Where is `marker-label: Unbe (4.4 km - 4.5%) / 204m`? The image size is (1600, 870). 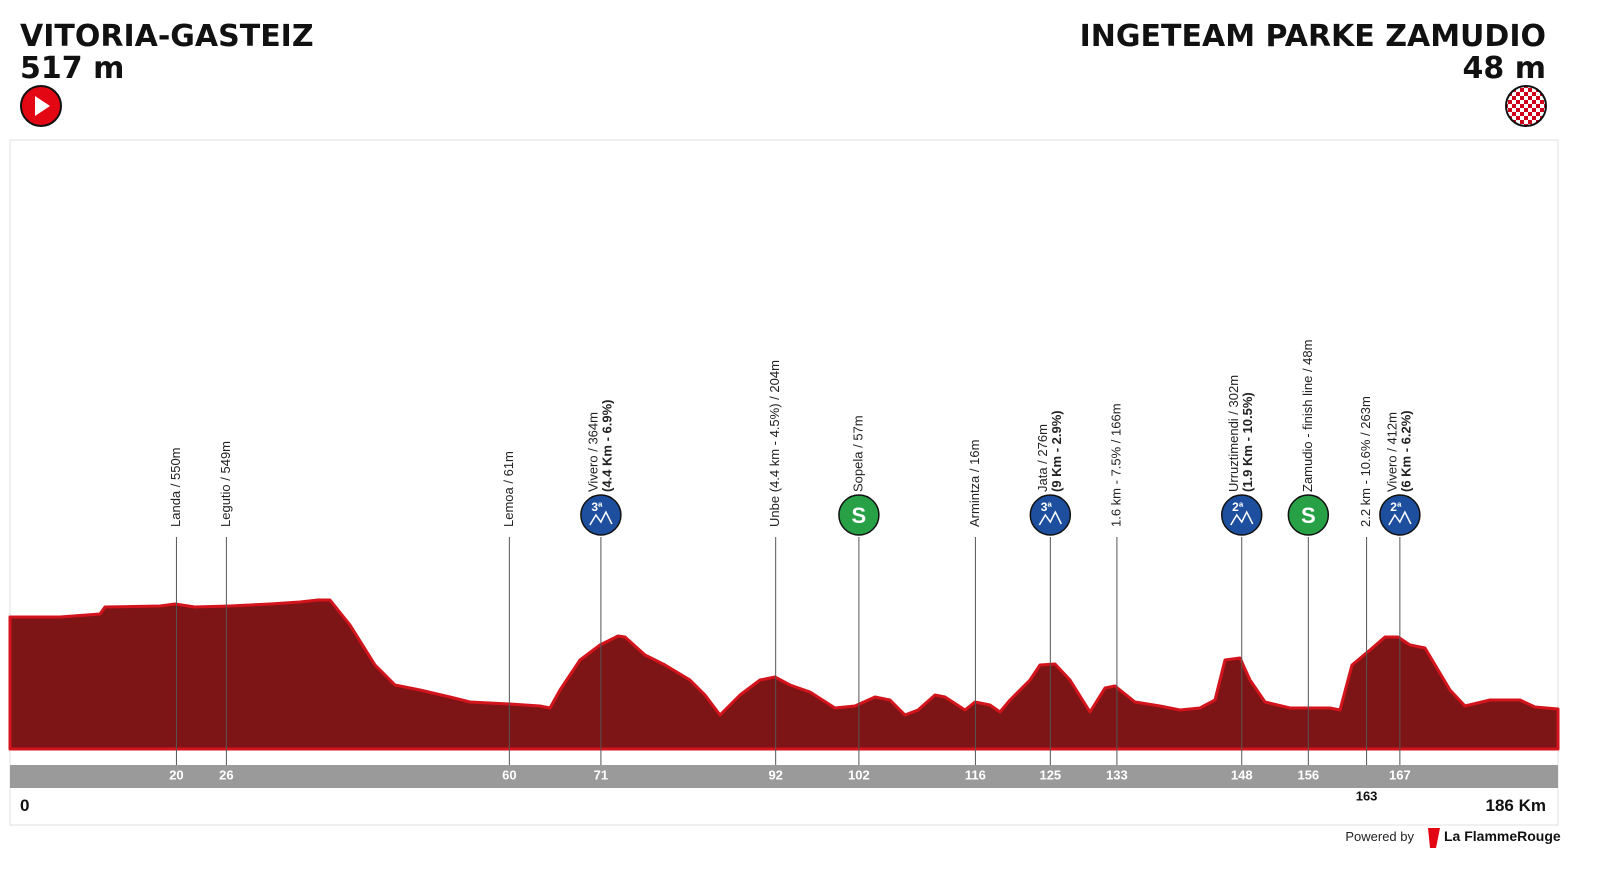
marker-label: Unbe (4.4 km - 4.5%) / 204m is located at coordinates (774, 443).